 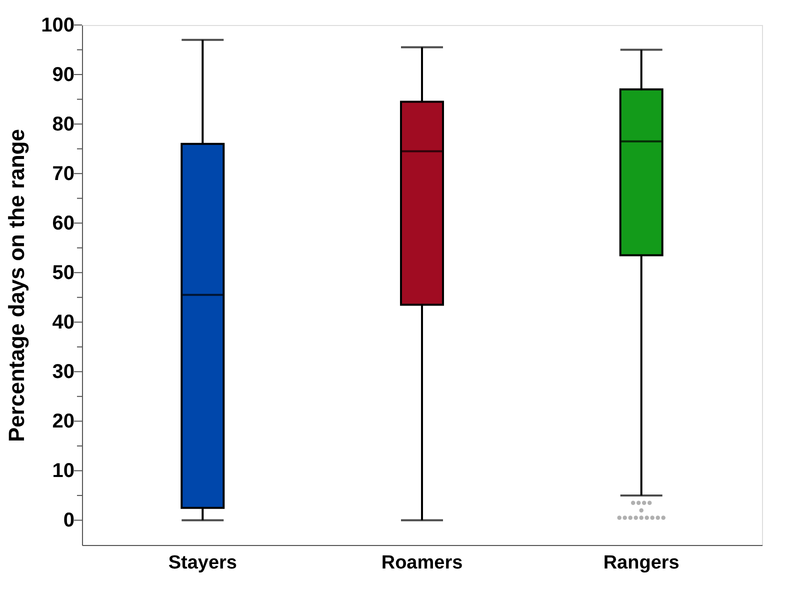 What do you see at coordinates (202, 563) in the screenshot?
I see `x-tick-label: Stayers` at bounding box center [202, 563].